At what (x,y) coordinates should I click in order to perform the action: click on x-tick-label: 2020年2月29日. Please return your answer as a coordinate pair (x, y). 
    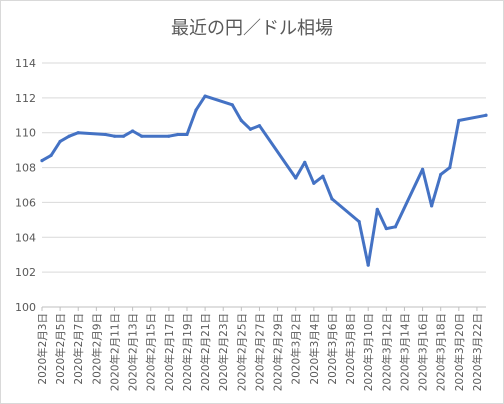
    Looking at the image, I should click on (278, 352).